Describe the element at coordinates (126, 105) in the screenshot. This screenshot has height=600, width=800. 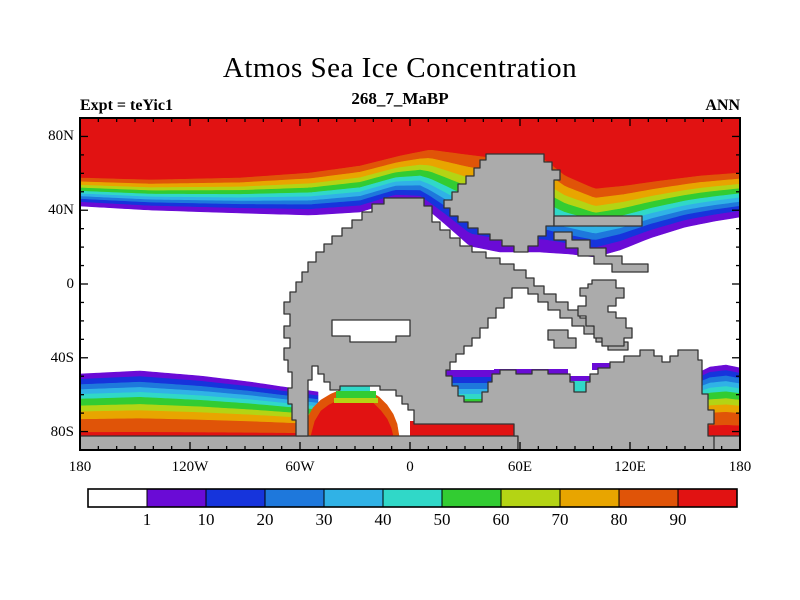
I see `experiment-label: Expt = teYic1` at that location.